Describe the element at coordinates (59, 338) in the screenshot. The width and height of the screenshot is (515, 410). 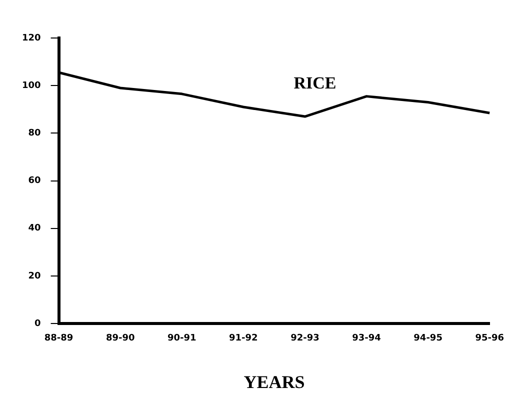
I see `x-tick-label: 88-89` at that location.